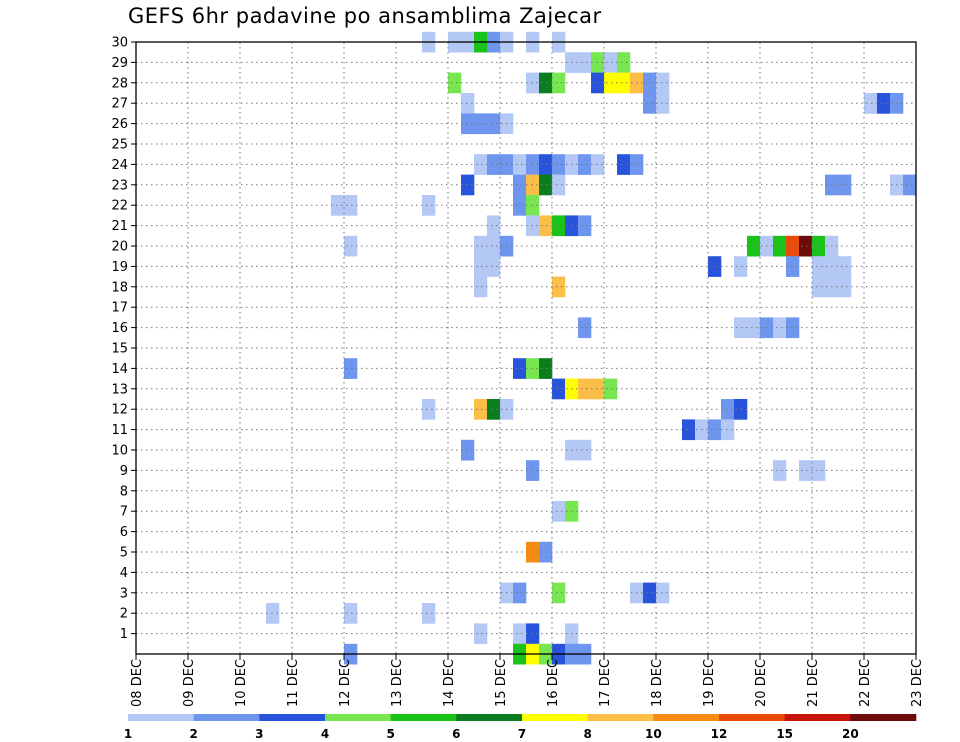  Describe the element at coordinates (119, 451) in the screenshot. I see `y-tick-label: 10` at that location.